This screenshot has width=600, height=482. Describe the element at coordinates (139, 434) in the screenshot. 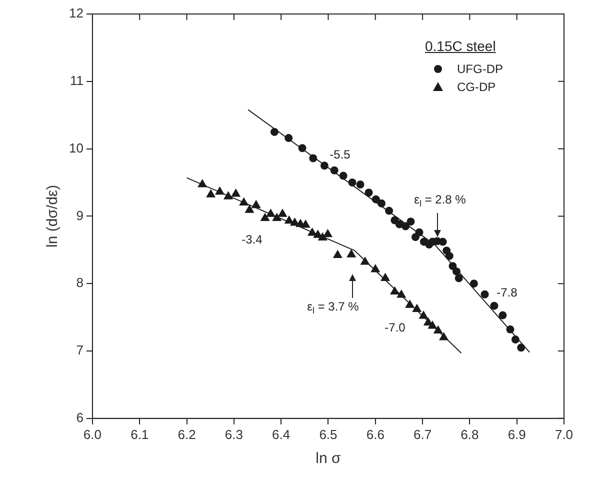

I see `x-tick-label: 6.1` at that location.